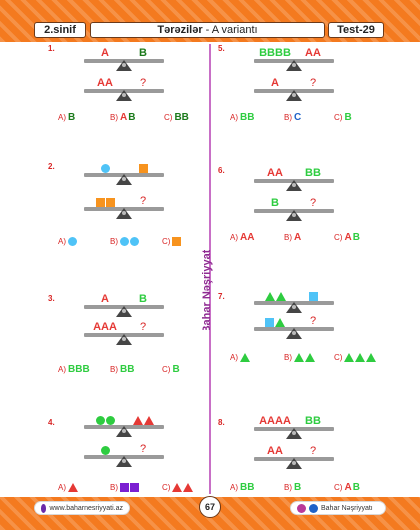  What do you see at coordinates (356, 30) in the screenshot?
I see `test-label: Test-29` at bounding box center [356, 30].